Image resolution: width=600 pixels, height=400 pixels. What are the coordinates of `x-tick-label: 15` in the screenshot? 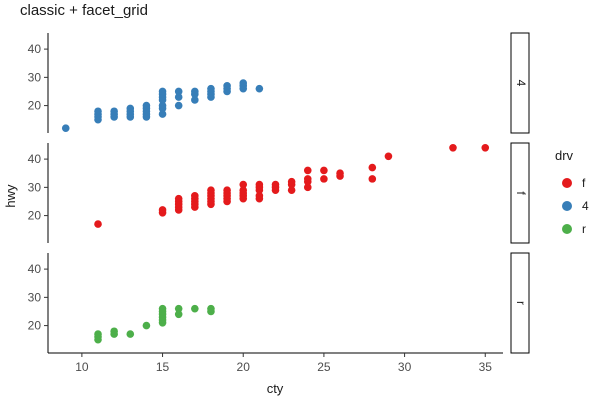 It's located at (163, 367).